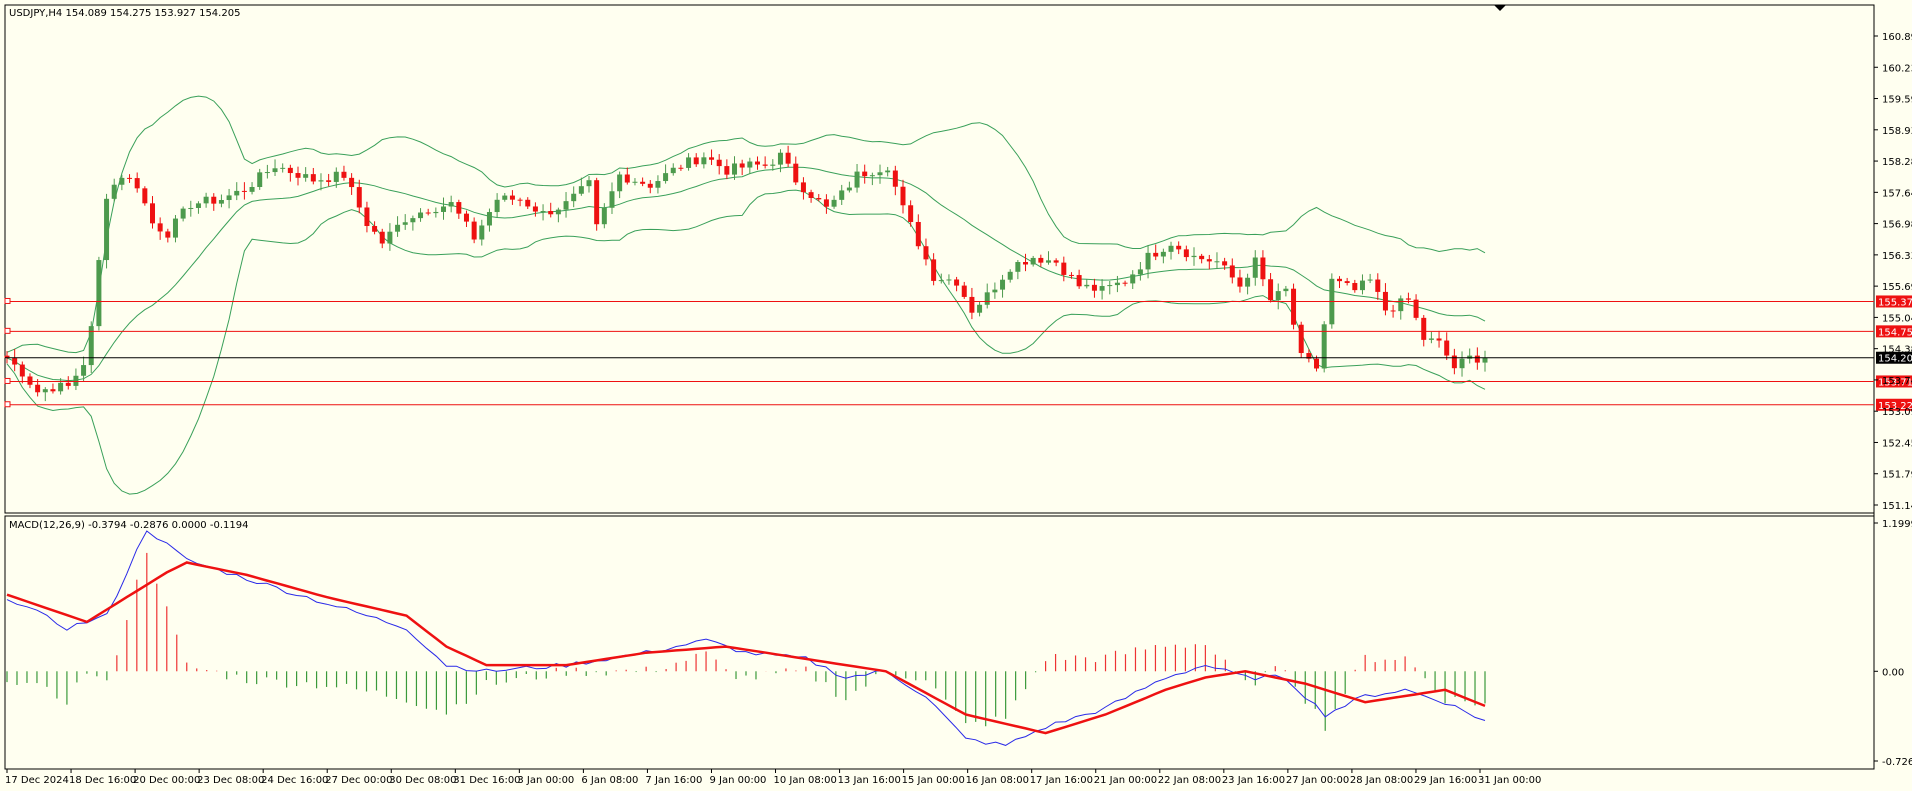  What do you see at coordinates (230, 780) in the screenshot?
I see `time-tick-label: 23 Dec 08:00` at bounding box center [230, 780].